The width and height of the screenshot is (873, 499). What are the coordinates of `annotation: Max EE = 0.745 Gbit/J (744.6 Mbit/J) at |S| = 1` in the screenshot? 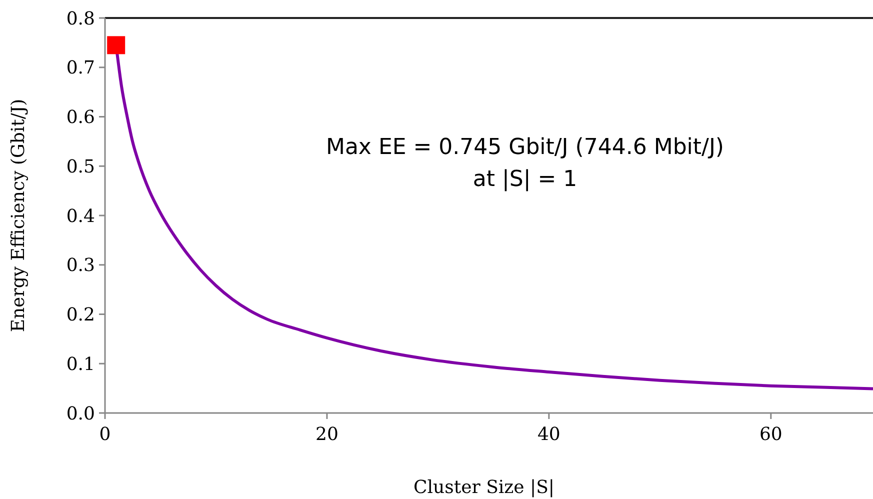 It's located at (525, 163).